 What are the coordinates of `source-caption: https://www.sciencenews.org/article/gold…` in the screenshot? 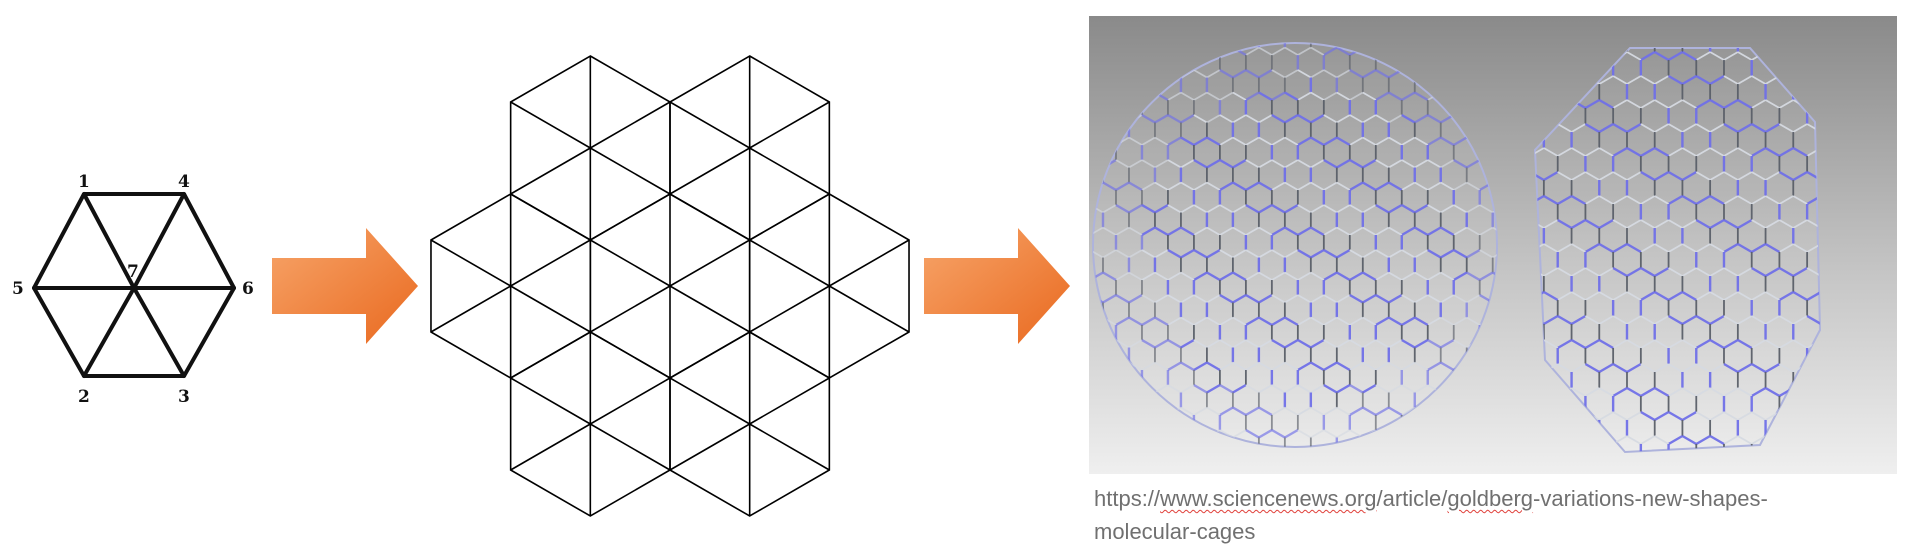 It's located at (1494, 515).